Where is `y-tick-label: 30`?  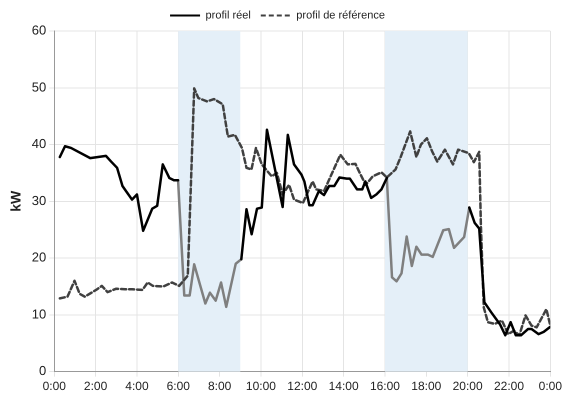 y-tick-label: 30 is located at coordinates (39, 200).